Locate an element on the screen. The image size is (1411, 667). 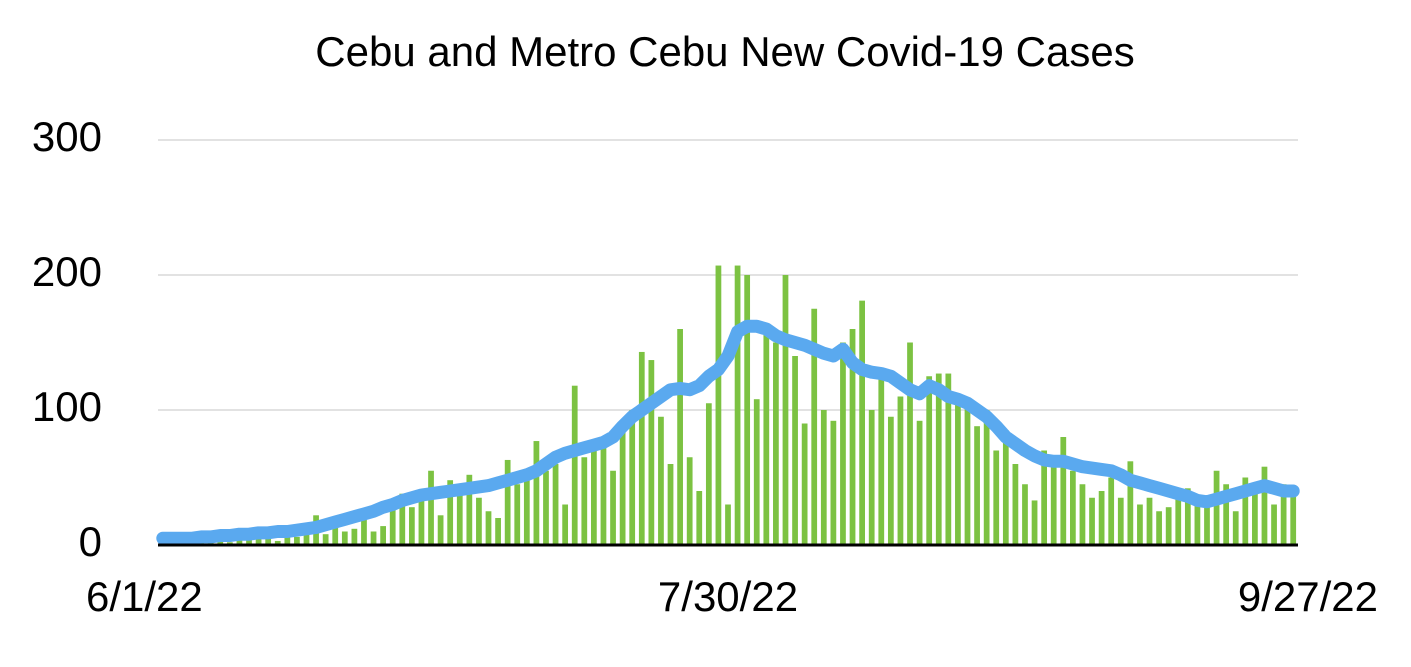
y-tick-label: 300 is located at coordinates (67, 136).